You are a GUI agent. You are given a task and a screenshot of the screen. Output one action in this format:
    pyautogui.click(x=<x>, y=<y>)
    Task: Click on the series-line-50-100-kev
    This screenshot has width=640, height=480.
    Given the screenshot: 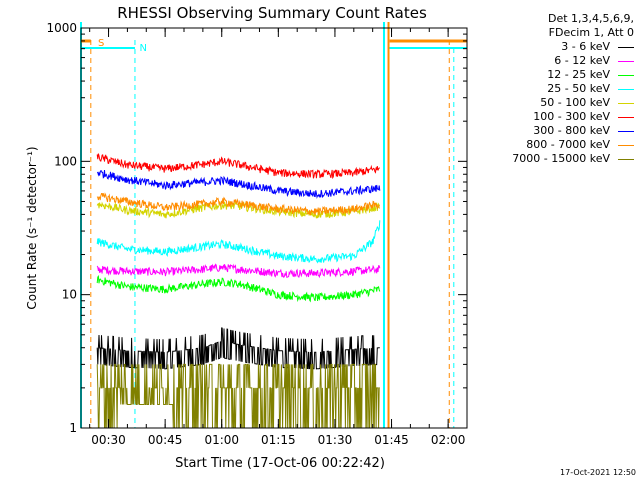 What is the action you would take?
    pyautogui.click(x=238, y=209)
    